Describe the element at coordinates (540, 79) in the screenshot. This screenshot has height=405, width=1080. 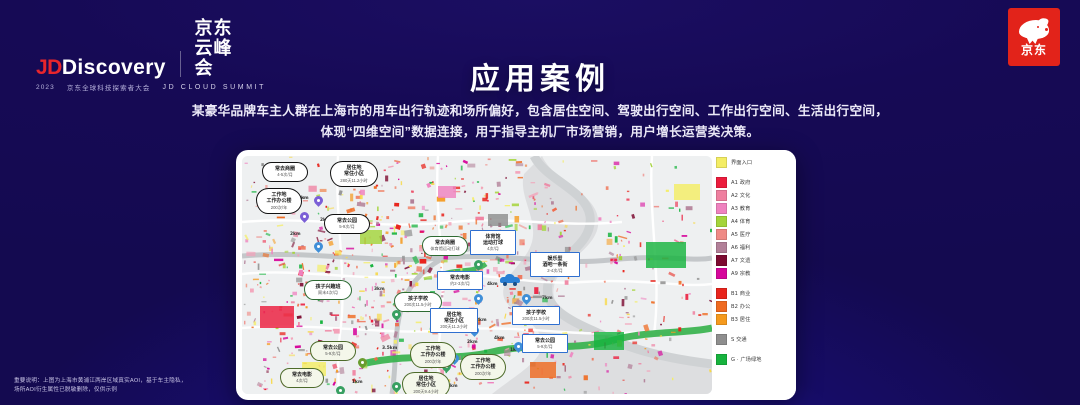
I see `page-title: 应用案例` at that location.